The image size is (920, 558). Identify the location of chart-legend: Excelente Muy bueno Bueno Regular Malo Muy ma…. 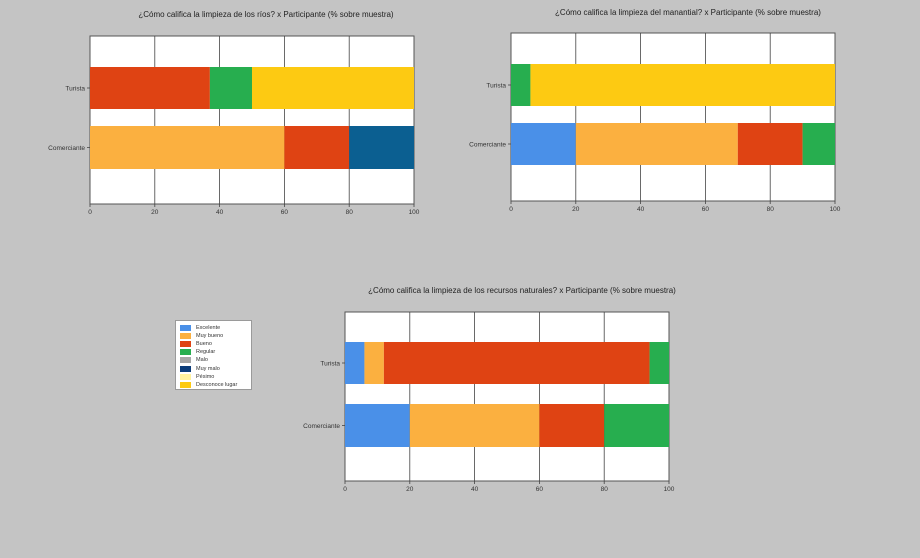
(213, 355).